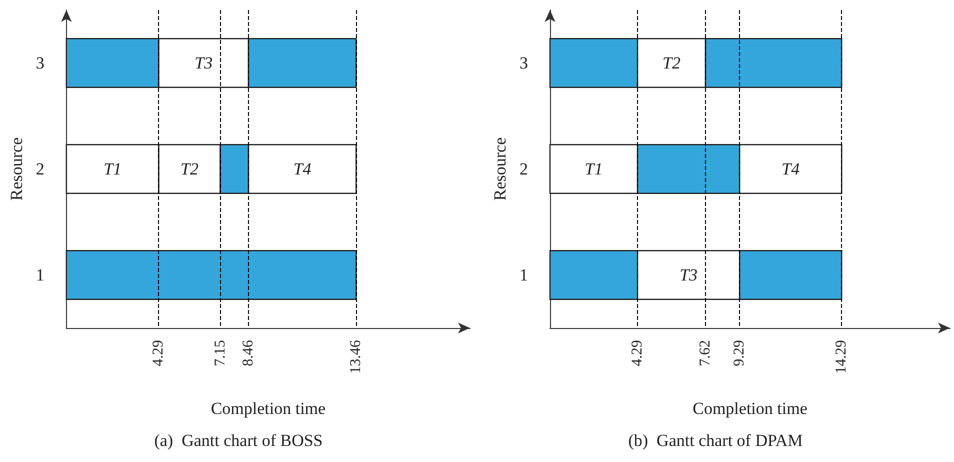 The height and width of the screenshot is (462, 954). What do you see at coordinates (842, 357) in the screenshot?
I see `x-tick-label: 14.29` at bounding box center [842, 357].